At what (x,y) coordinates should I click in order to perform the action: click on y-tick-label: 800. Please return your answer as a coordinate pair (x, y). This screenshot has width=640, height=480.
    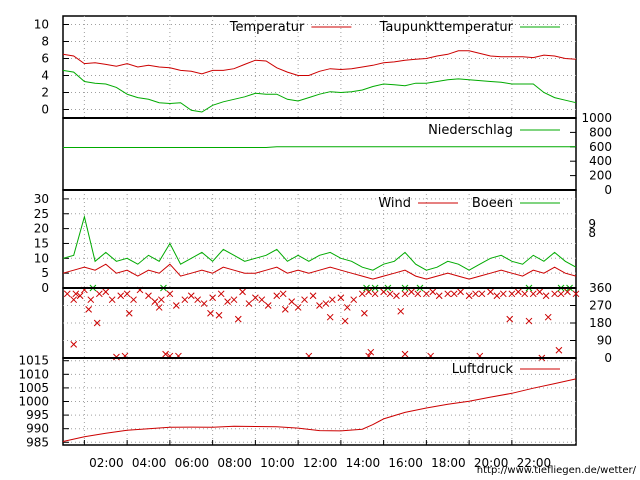
    Looking at the image, I should click on (600, 132).